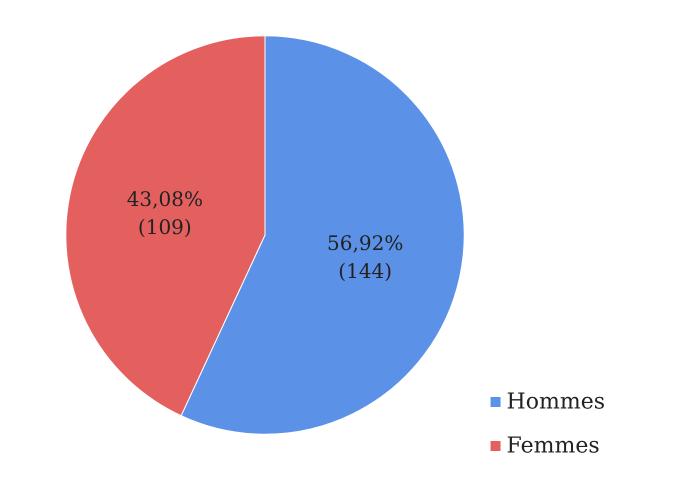 Image resolution: width=680 pixels, height=480 pixels. I want to click on legend-label: Femmes, so click(553, 446).